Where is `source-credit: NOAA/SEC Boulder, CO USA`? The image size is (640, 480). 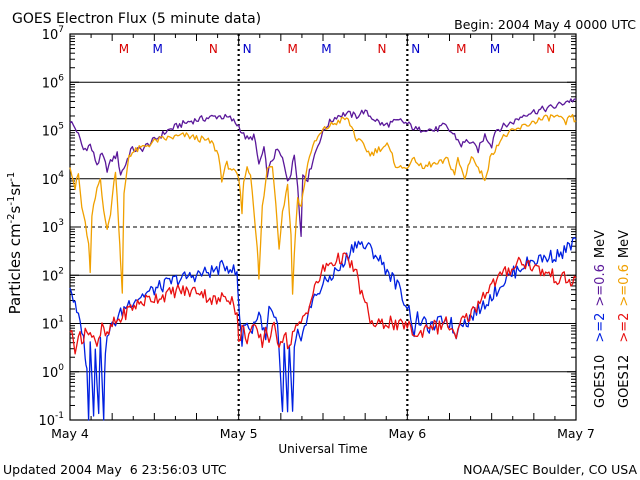 source-credit: NOAA/SEC Boulder, CO USA is located at coordinates (550, 469).